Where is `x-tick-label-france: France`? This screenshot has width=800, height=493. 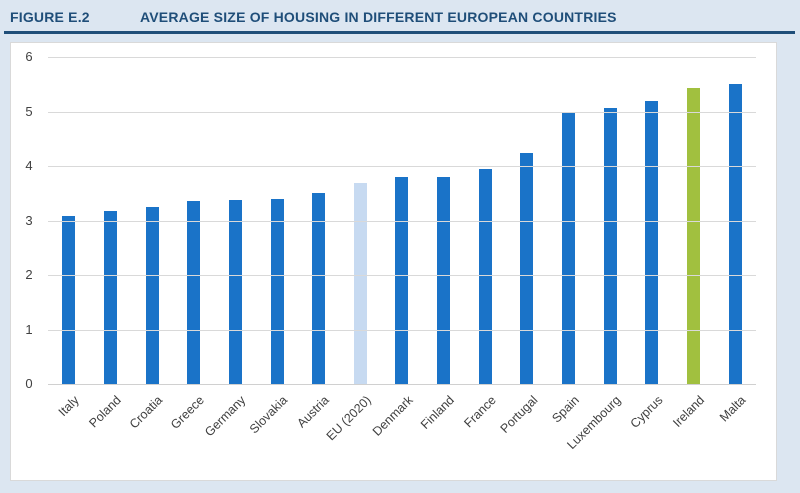
x-tick-label-france: France is located at coordinates (480, 412).